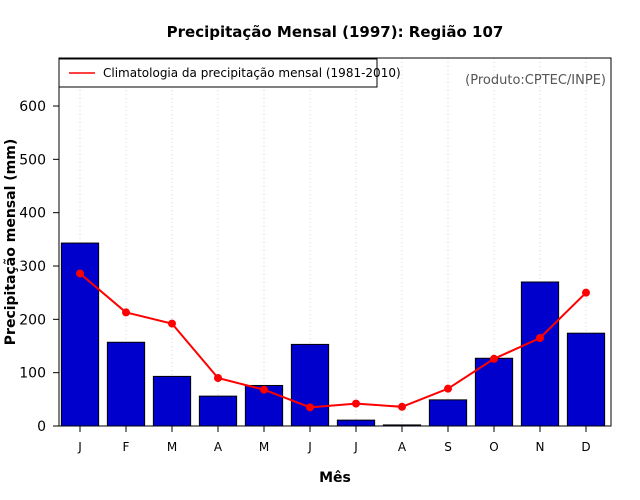  I want to click on x-tick-label: N, so click(540, 447).